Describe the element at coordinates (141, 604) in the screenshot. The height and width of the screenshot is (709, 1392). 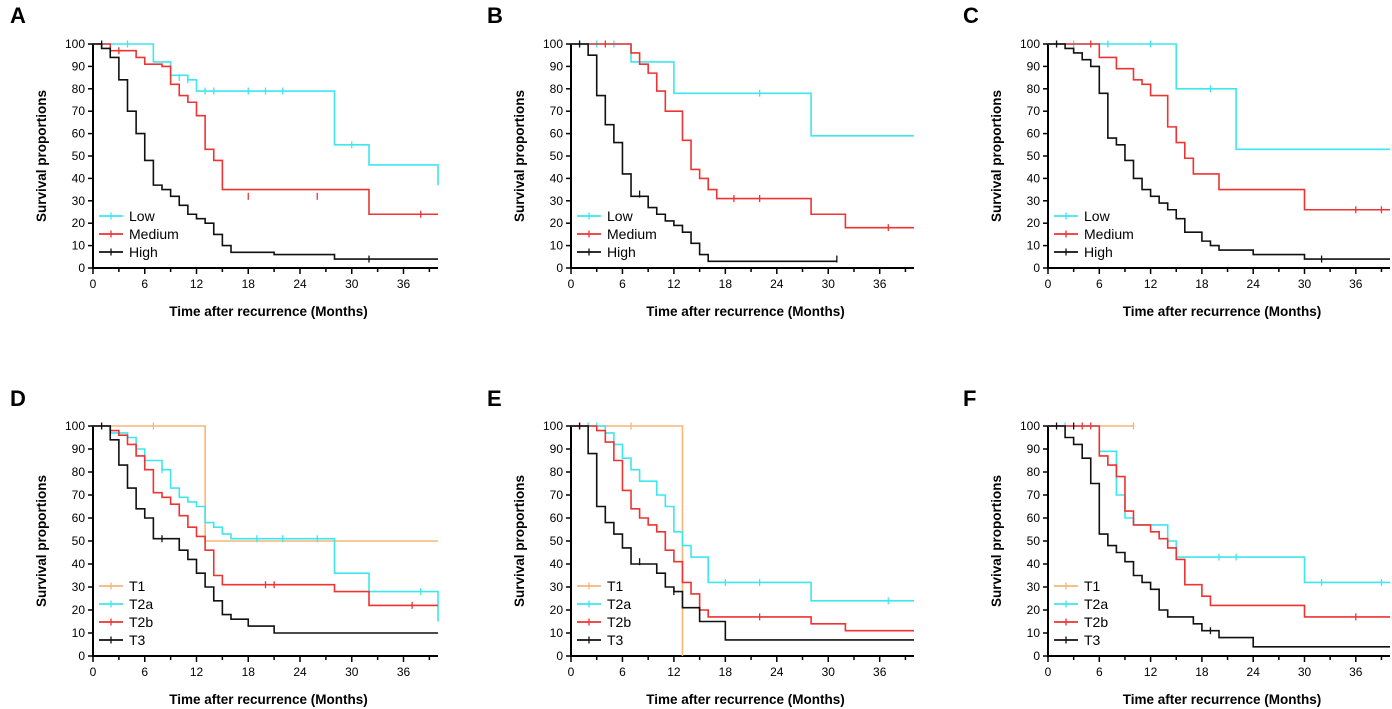
I see `legend-label-t2a: T2a` at that location.